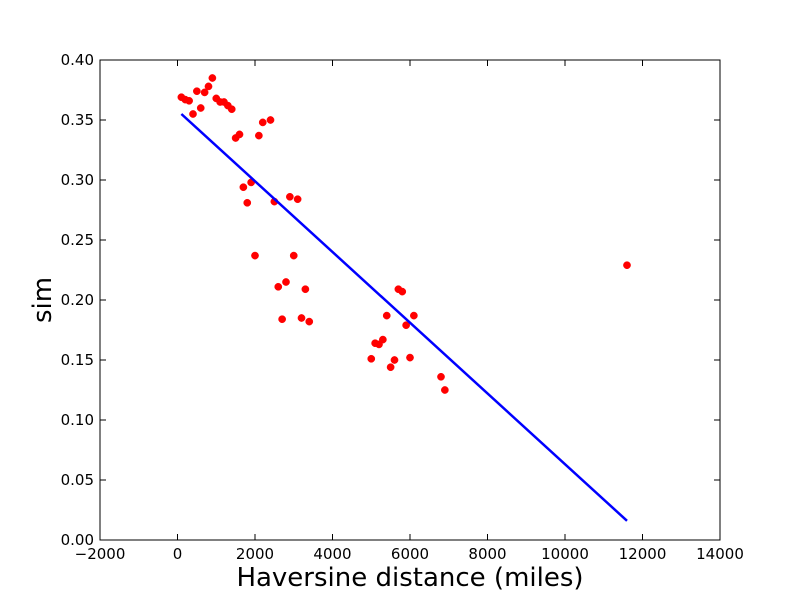 The width and height of the screenshot is (800, 600). I want to click on x-tick-label: 10000, so click(565, 554).